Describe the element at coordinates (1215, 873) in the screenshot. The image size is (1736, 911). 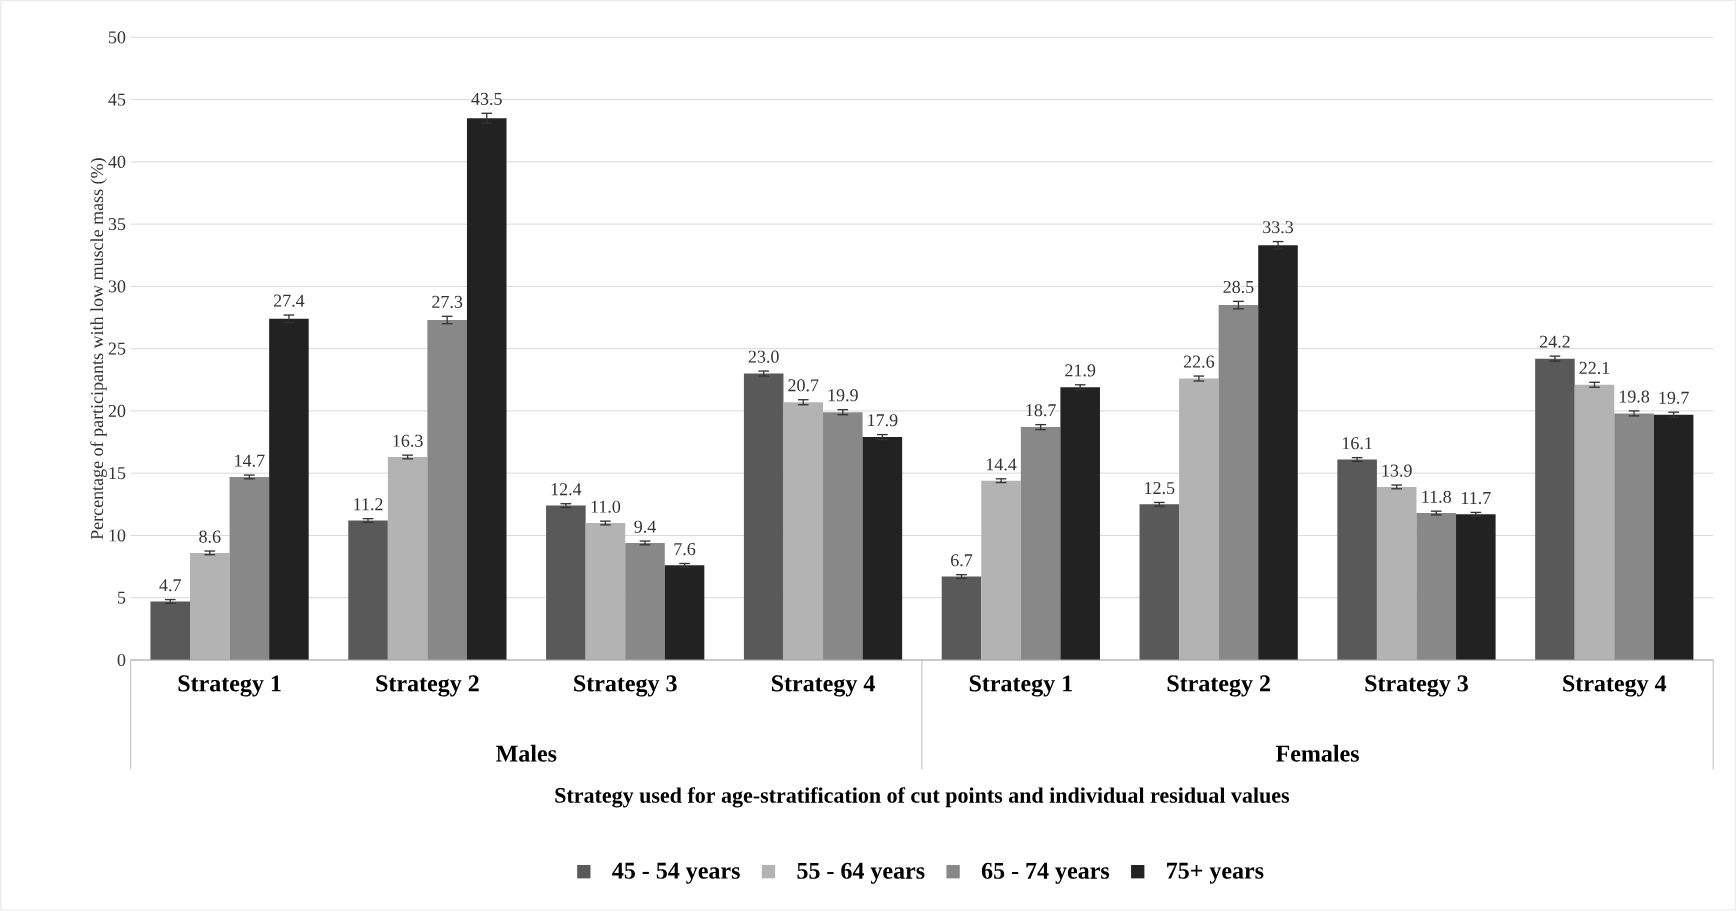
I see `legend-label: 75+ years` at that location.